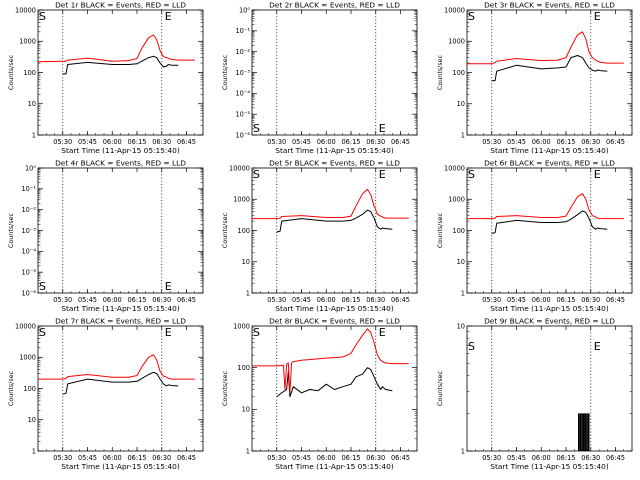  Describe the element at coordinates (458, 231) in the screenshot. I see `det-6r-ytick-label: 100` at that location.